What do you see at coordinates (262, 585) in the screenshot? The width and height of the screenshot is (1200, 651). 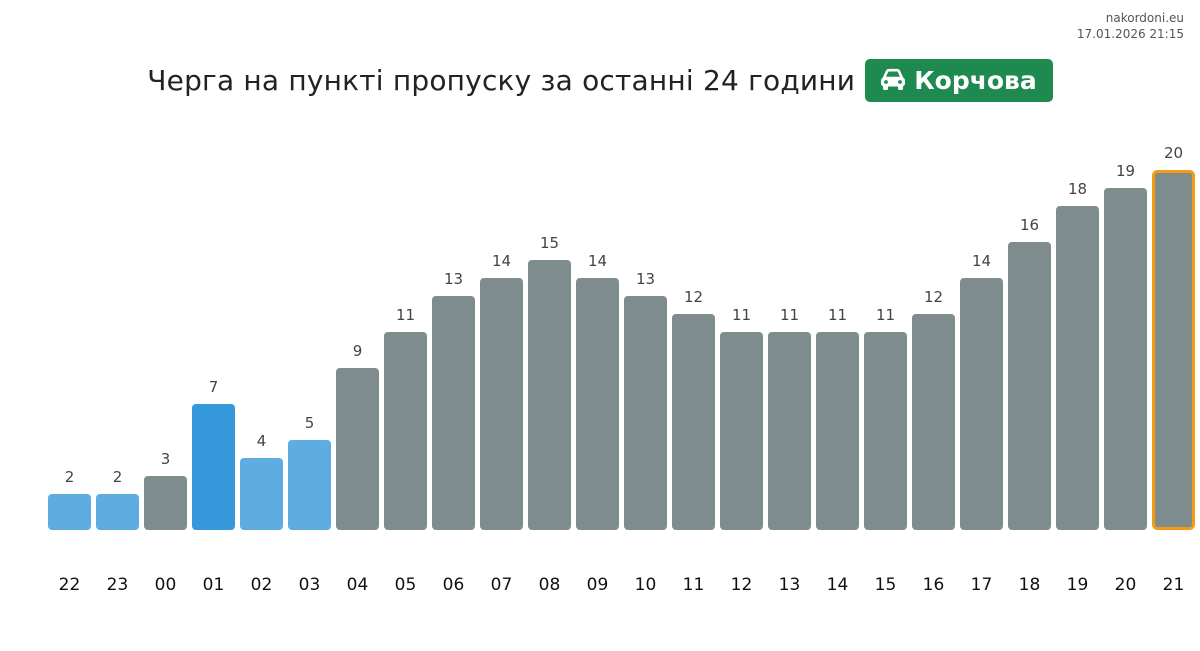 I see `hour-label-02: 02` at bounding box center [262, 585].